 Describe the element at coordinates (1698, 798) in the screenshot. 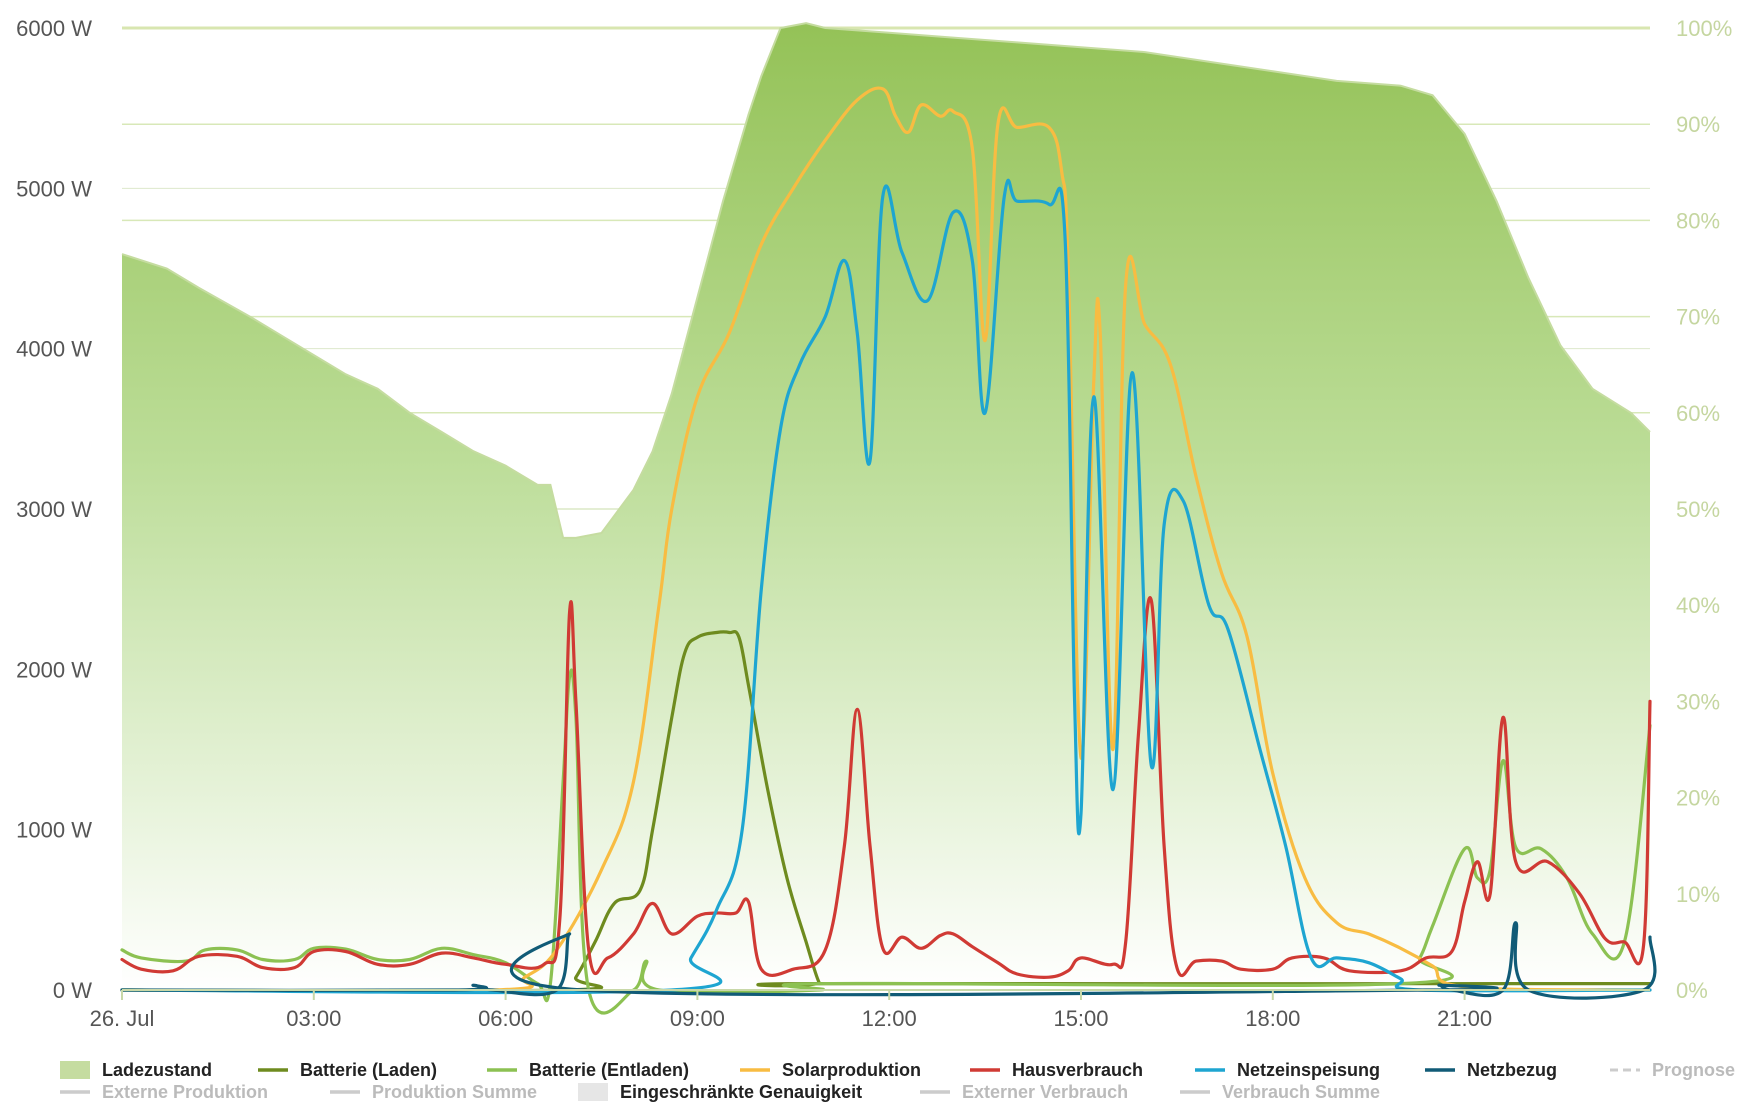

I see `y-right-tick-label: 20%` at that location.